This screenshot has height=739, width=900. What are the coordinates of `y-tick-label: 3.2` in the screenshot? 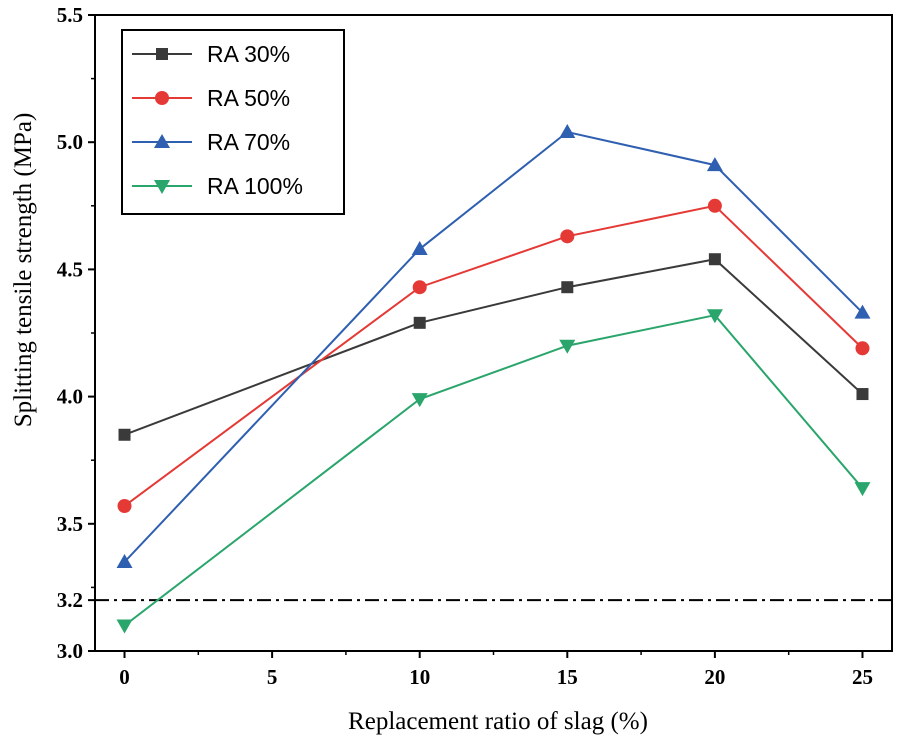 It's located at (70, 600).